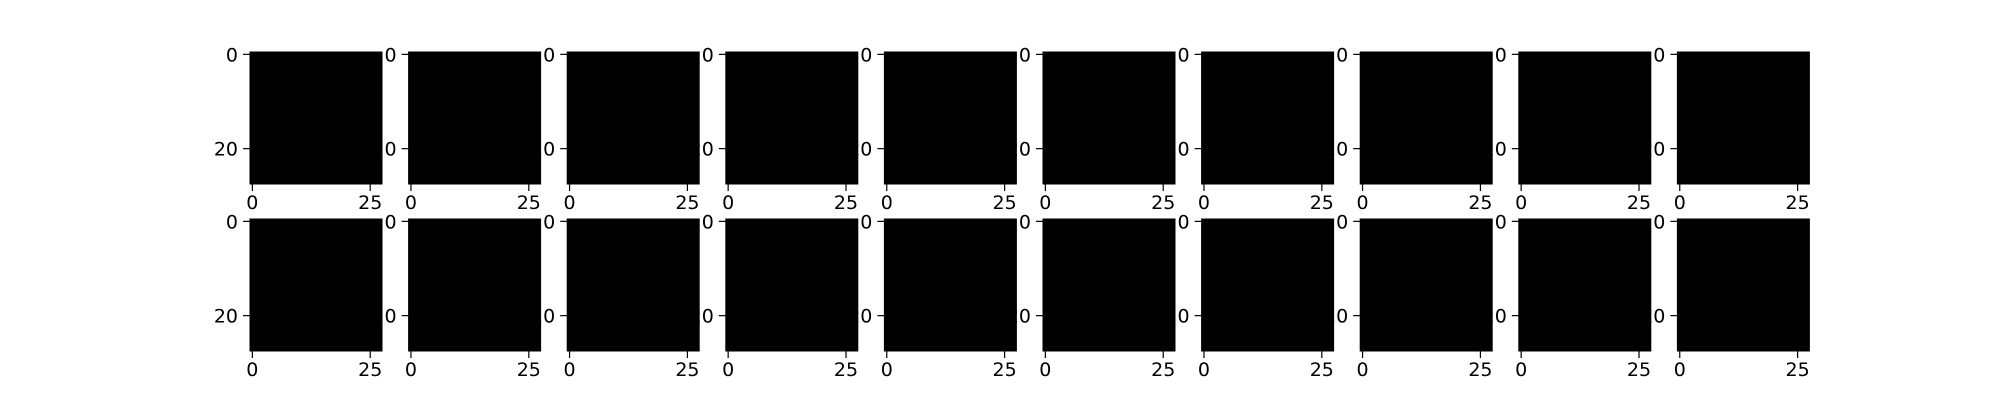 This screenshot has height=400, width=2000. What do you see at coordinates (708, 222) in the screenshot?
I see `reconstruction-3-ytick-label-0: 0` at bounding box center [708, 222].